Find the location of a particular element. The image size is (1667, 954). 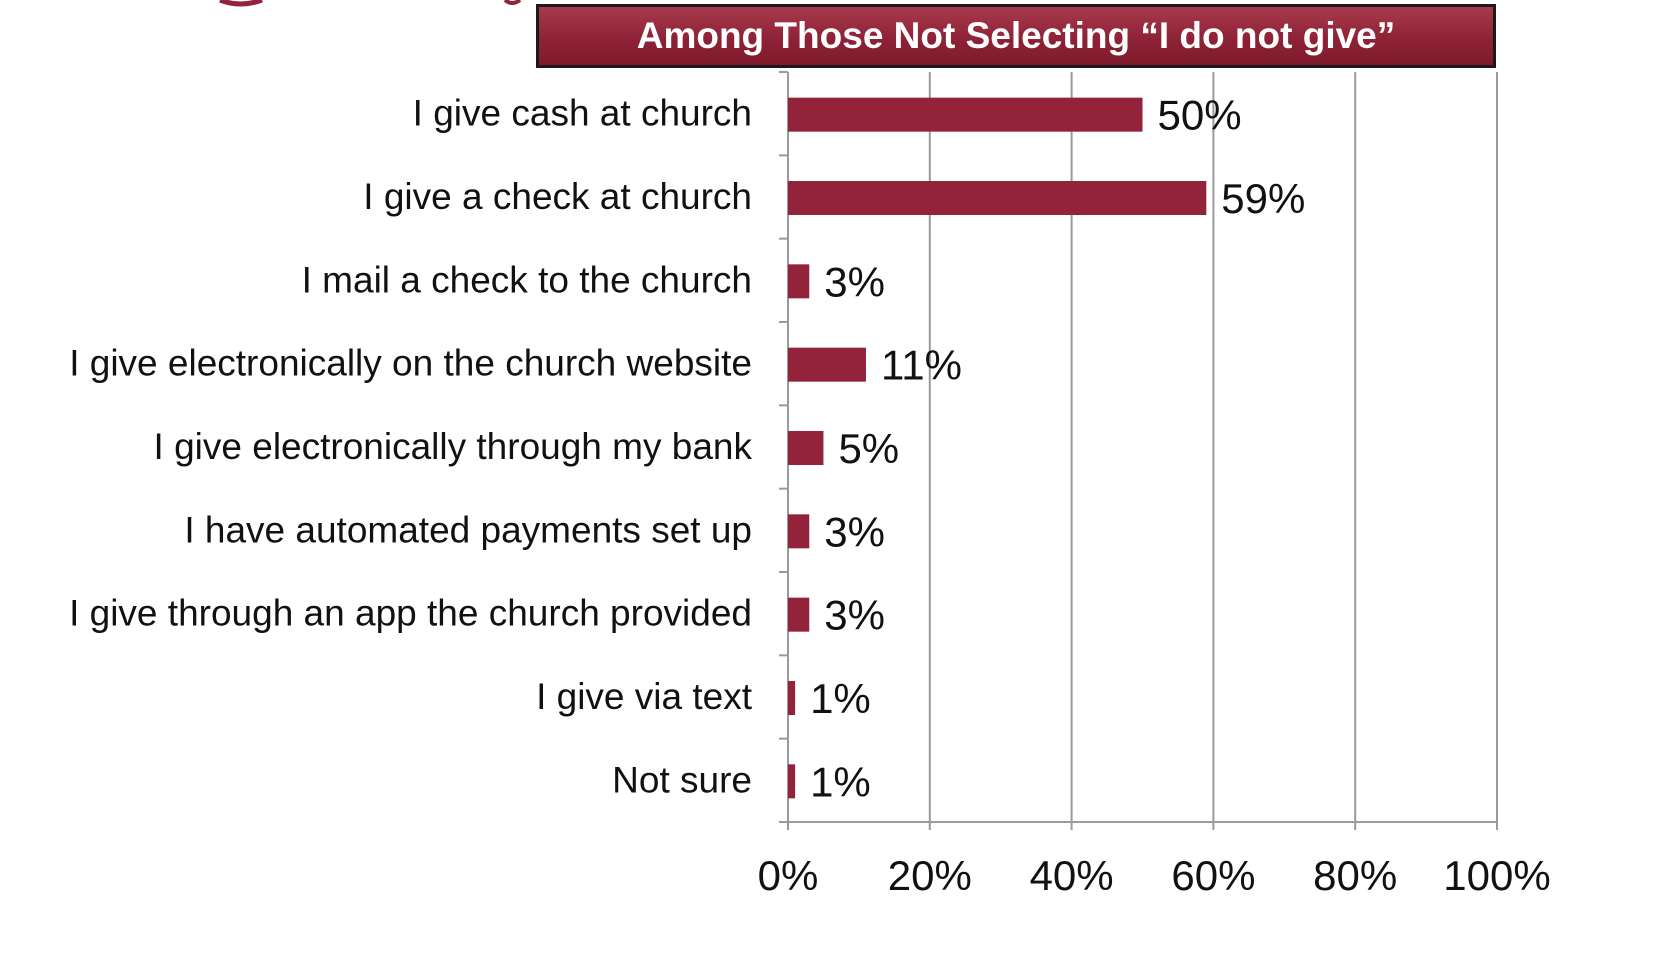

x-tick-labels: 0% 20% 40% 60% 80% 100% is located at coordinates (1154, 875).